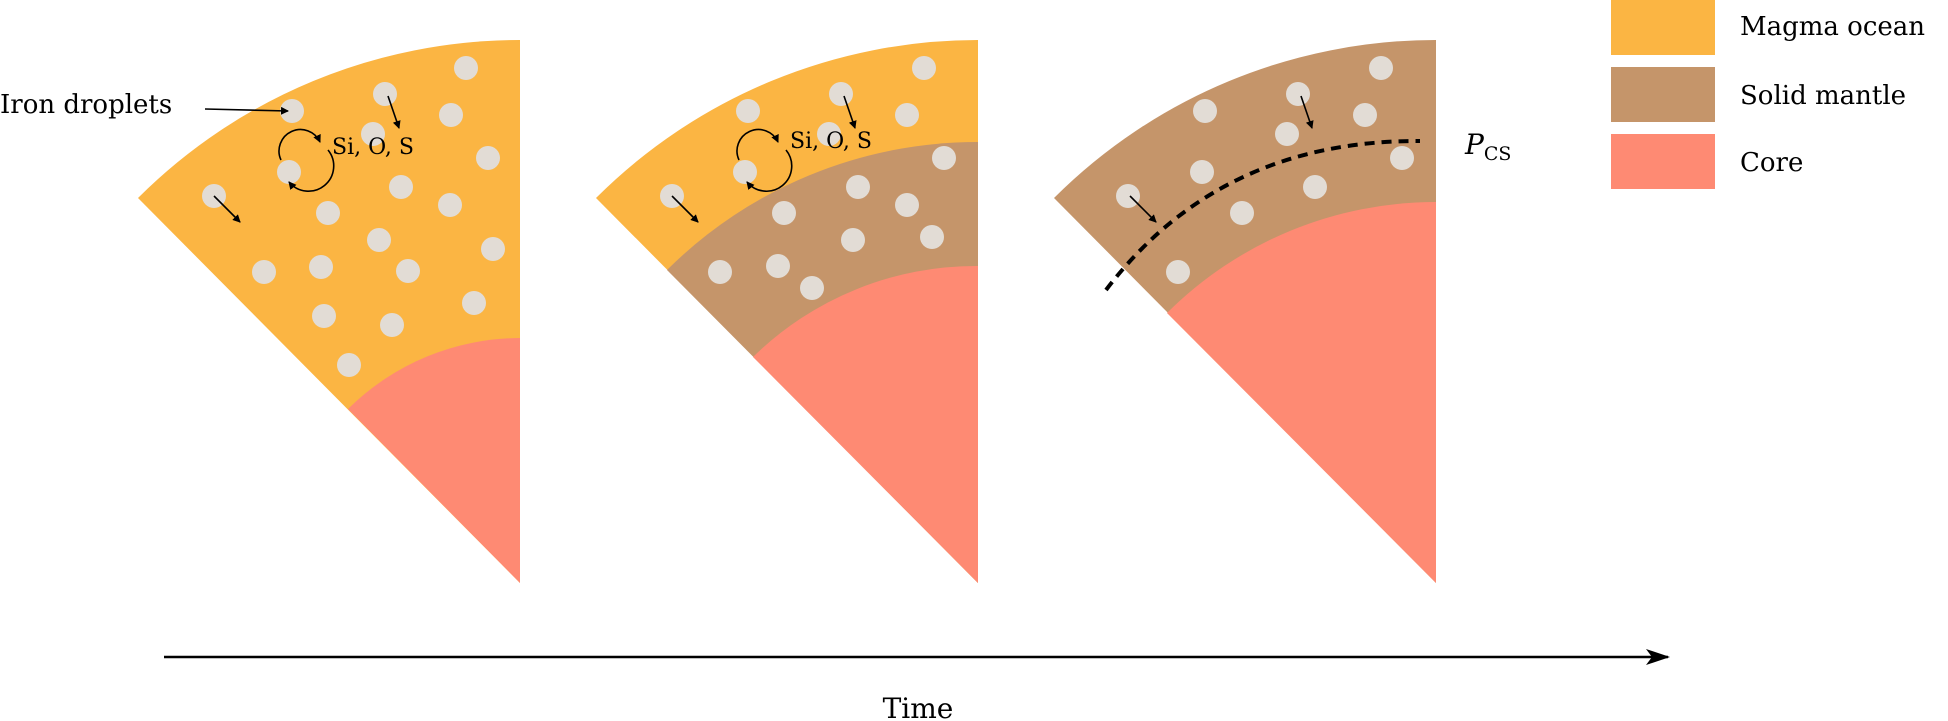 The image size is (1948, 721). I want to click on stage-1-sink-arrow-top, so click(394, 112).